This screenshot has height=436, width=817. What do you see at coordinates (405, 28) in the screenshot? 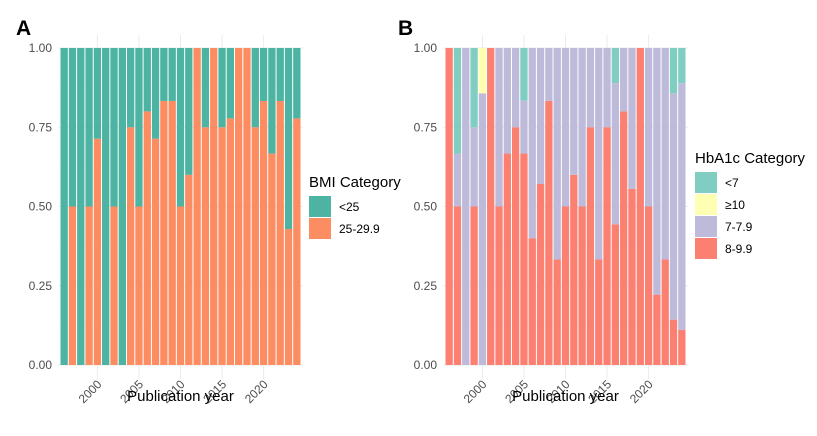
I see `panel-b-tag: B` at bounding box center [405, 28].